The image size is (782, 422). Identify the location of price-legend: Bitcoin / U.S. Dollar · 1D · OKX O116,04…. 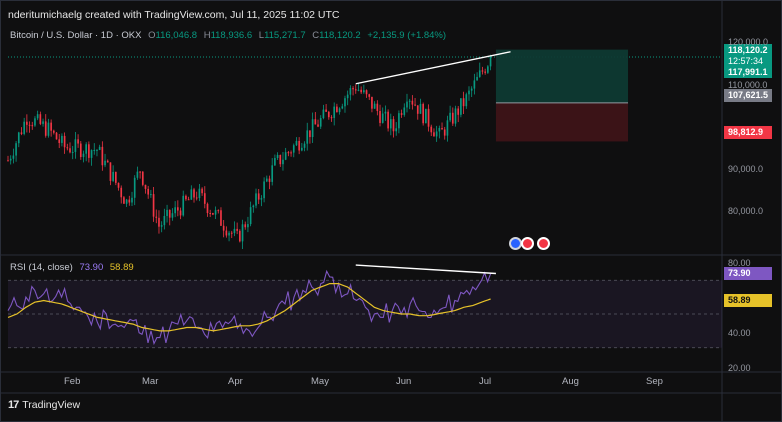
(228, 35).